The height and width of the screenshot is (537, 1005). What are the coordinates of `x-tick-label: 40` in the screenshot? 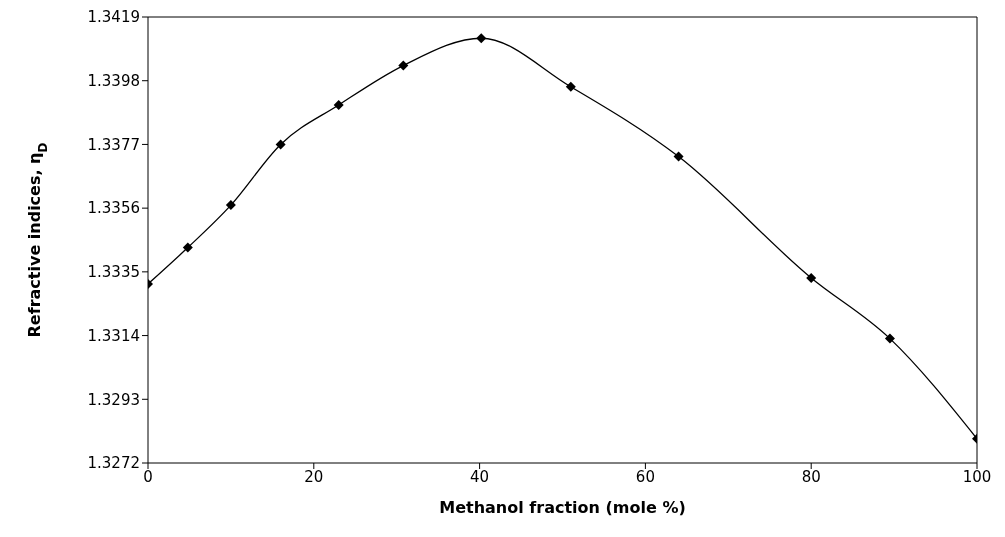 It's located at (480, 476).